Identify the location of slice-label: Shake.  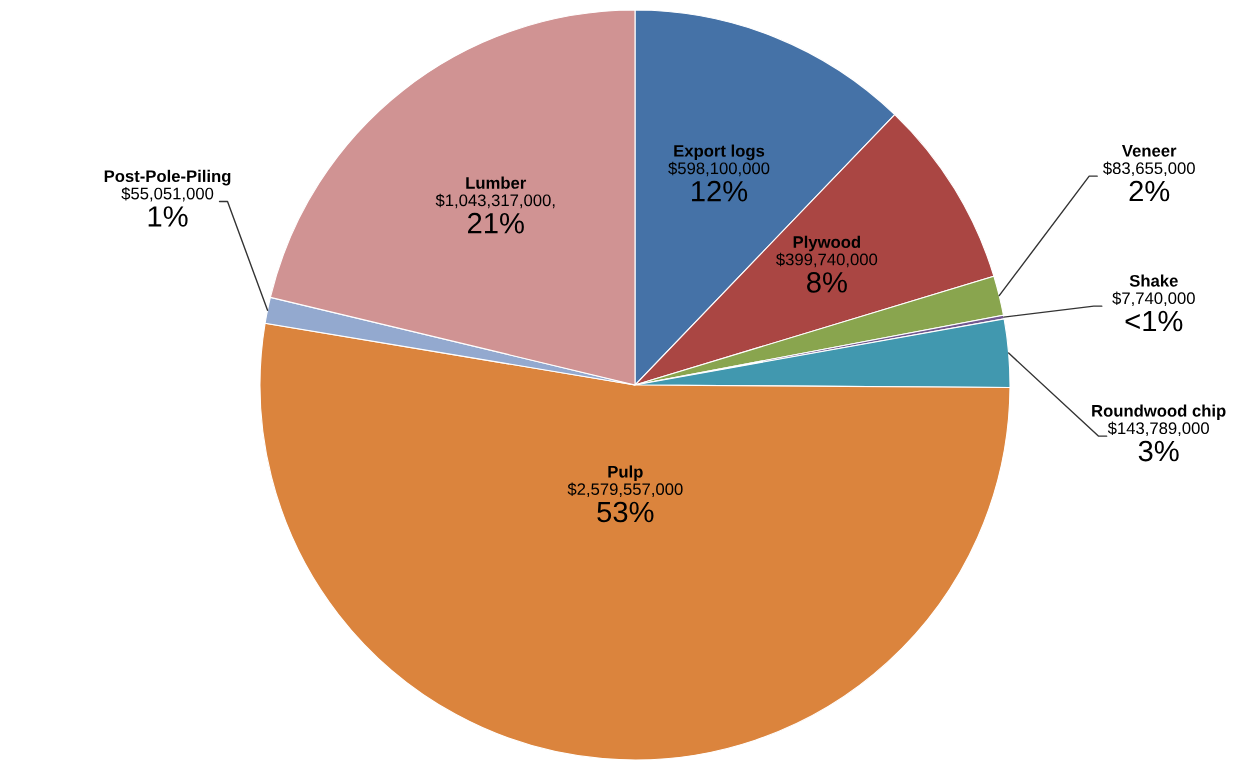
(1153, 280).